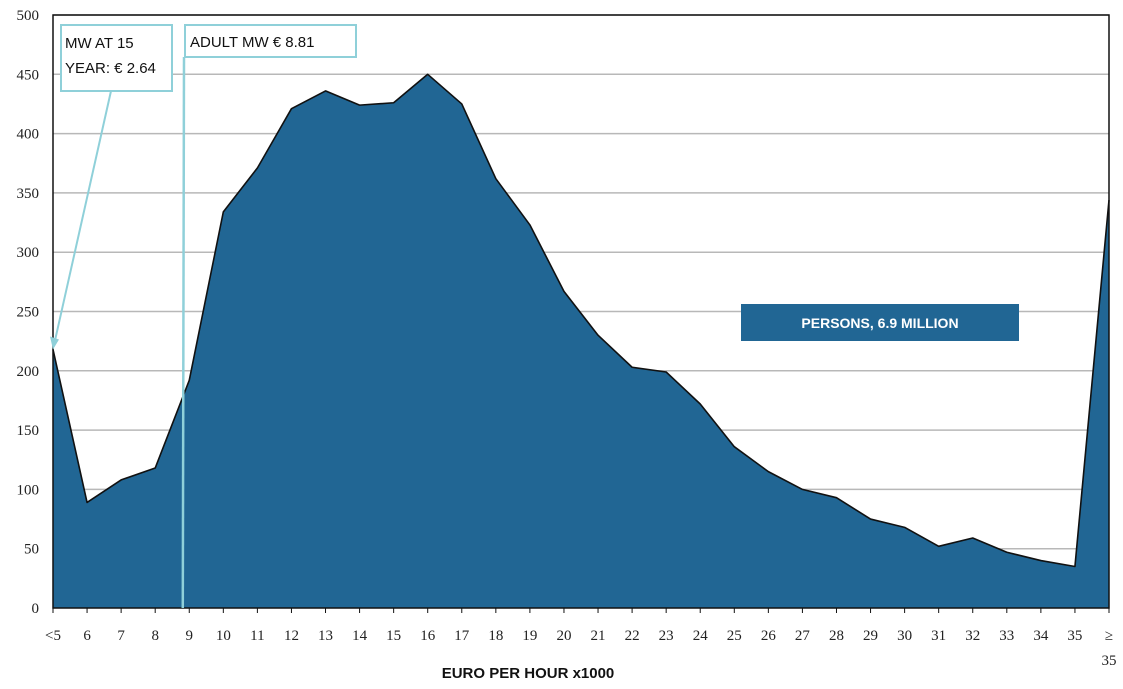 This screenshot has height=689, width=1123. I want to click on x-tick-label: 34, so click(1041, 636).